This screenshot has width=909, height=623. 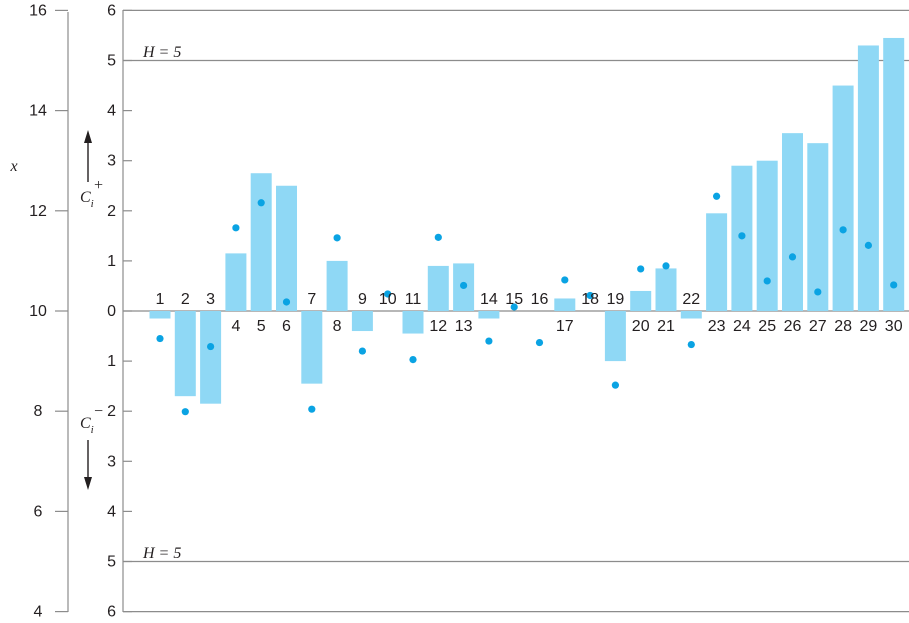 I want to click on sample-label: 1, so click(x=160, y=299).